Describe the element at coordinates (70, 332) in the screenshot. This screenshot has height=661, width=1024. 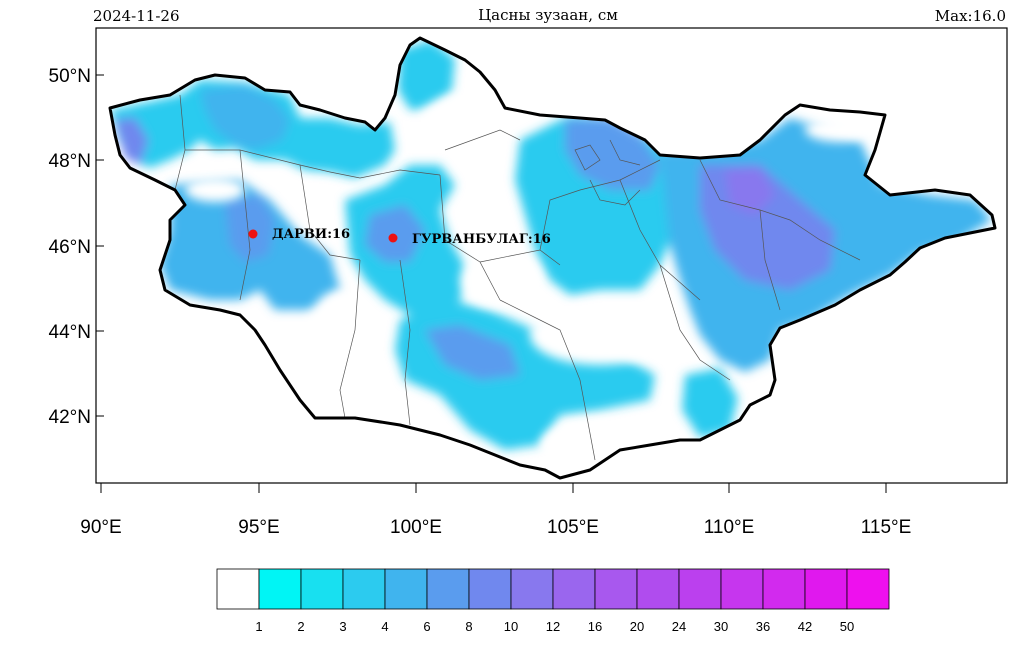
I see `lat-tick-label: 44°N` at that location.